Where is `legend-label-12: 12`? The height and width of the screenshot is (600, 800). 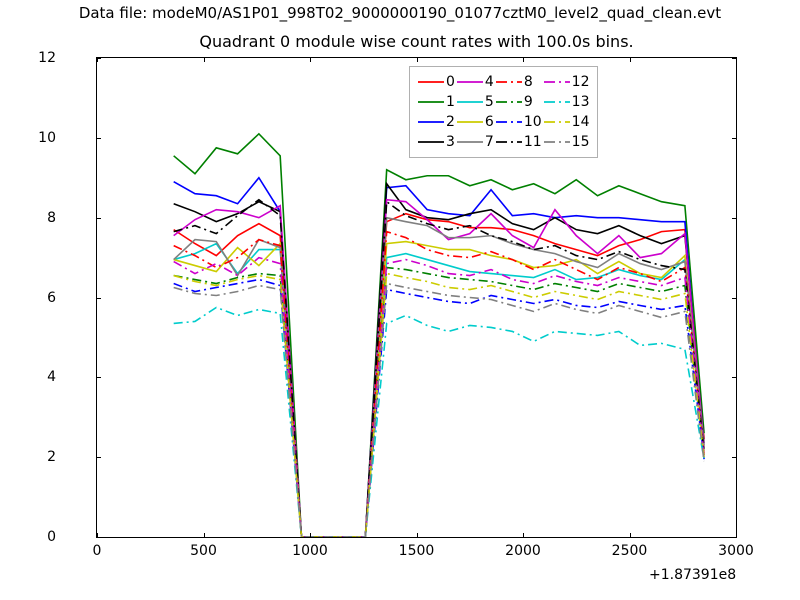
legend-label-12: 12 is located at coordinates (580, 82).